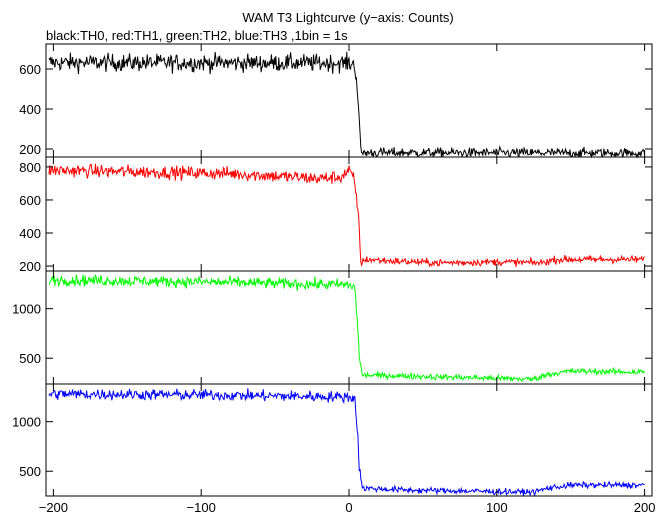  Describe the element at coordinates (347, 17) in the screenshot. I see `chart-title: WAM T3 Lightcurve (y−axis: Counts)` at that location.